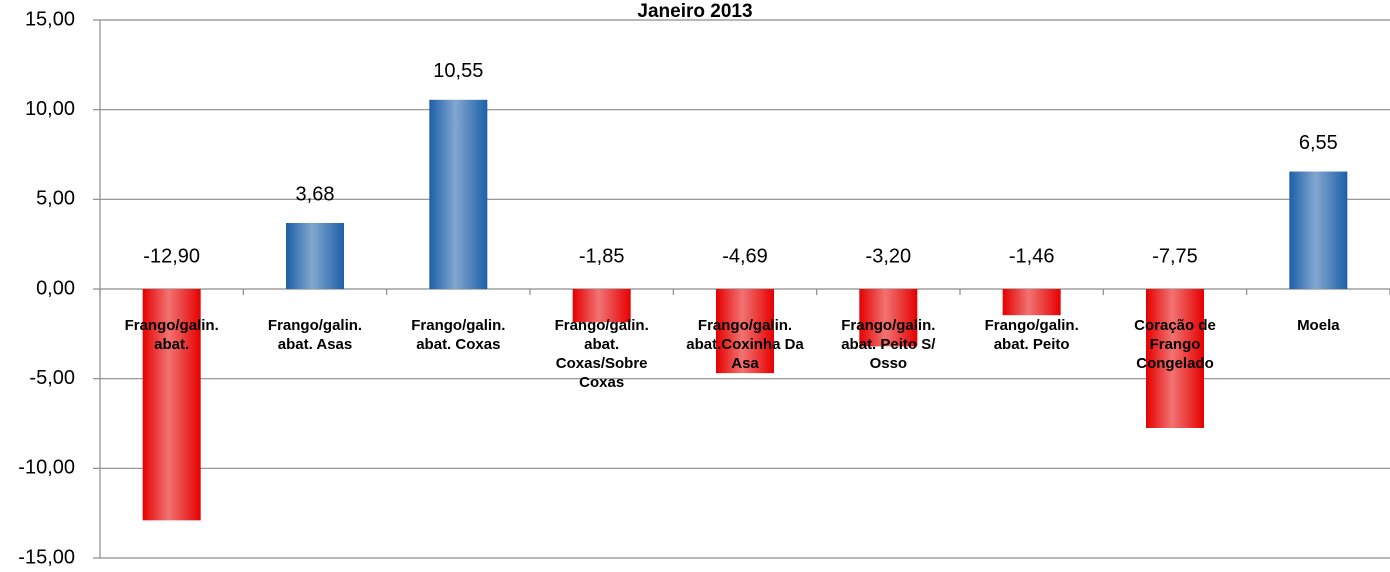 Image resolution: width=1390 pixels, height=572 pixels. Describe the element at coordinates (1032, 256) in the screenshot. I see `data-label: -1,46` at that location.